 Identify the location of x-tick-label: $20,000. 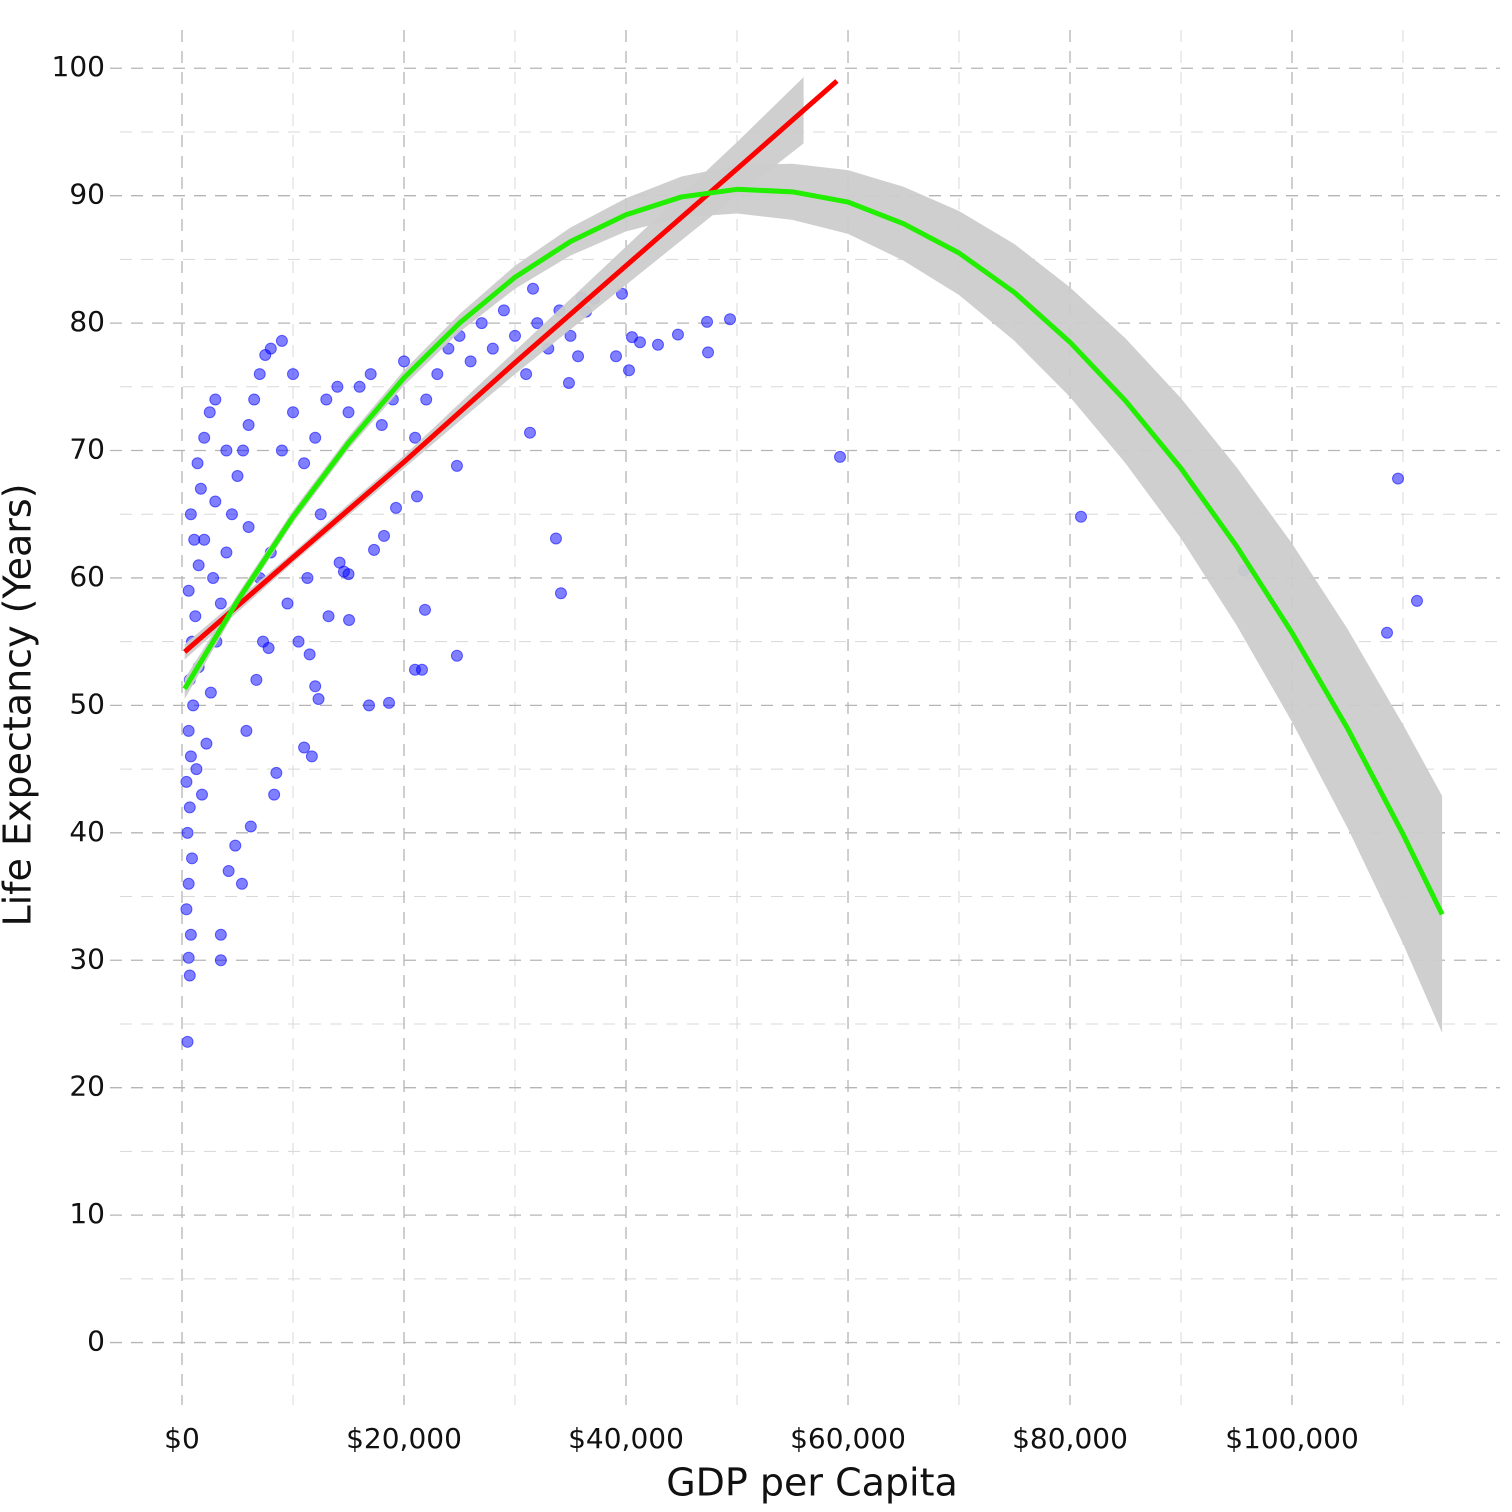
(404, 1438).